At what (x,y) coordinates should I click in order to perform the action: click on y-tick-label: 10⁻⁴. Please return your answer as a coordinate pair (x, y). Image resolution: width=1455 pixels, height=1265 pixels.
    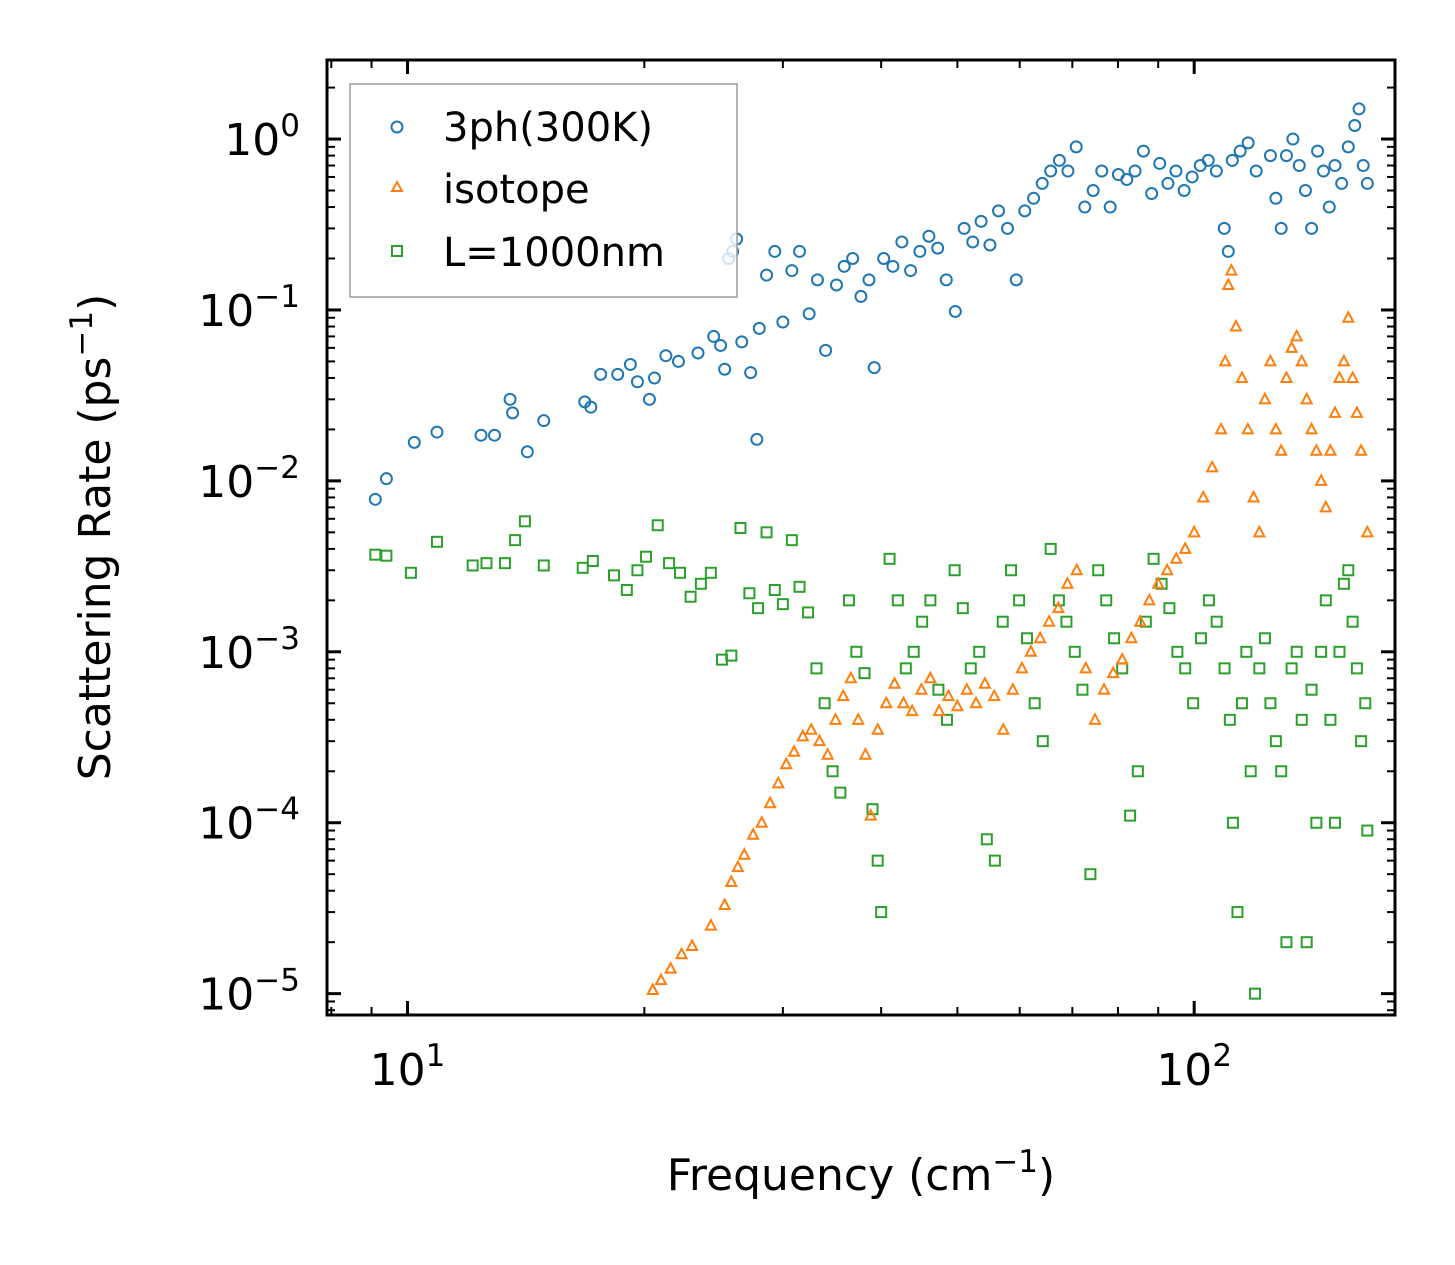
    Looking at the image, I should click on (249, 821).